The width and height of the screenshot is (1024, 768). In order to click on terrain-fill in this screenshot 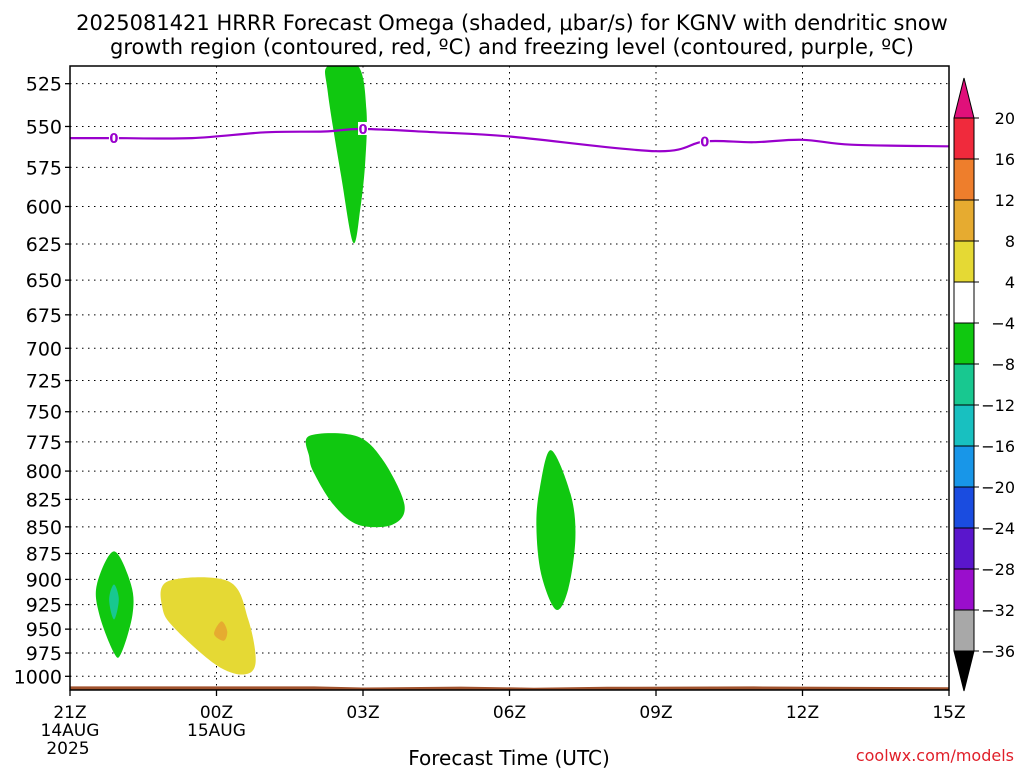, I will do `click(509, 688)`.